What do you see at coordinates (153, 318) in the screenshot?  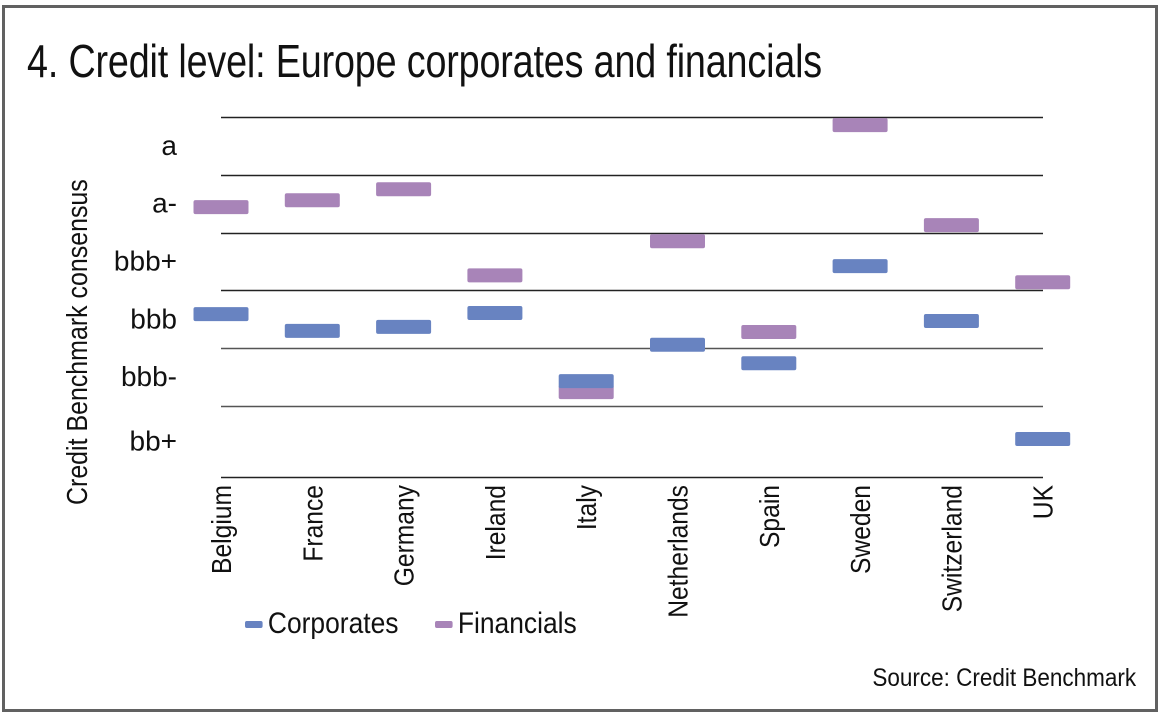 I see `y-tick-label: bbb` at bounding box center [153, 318].